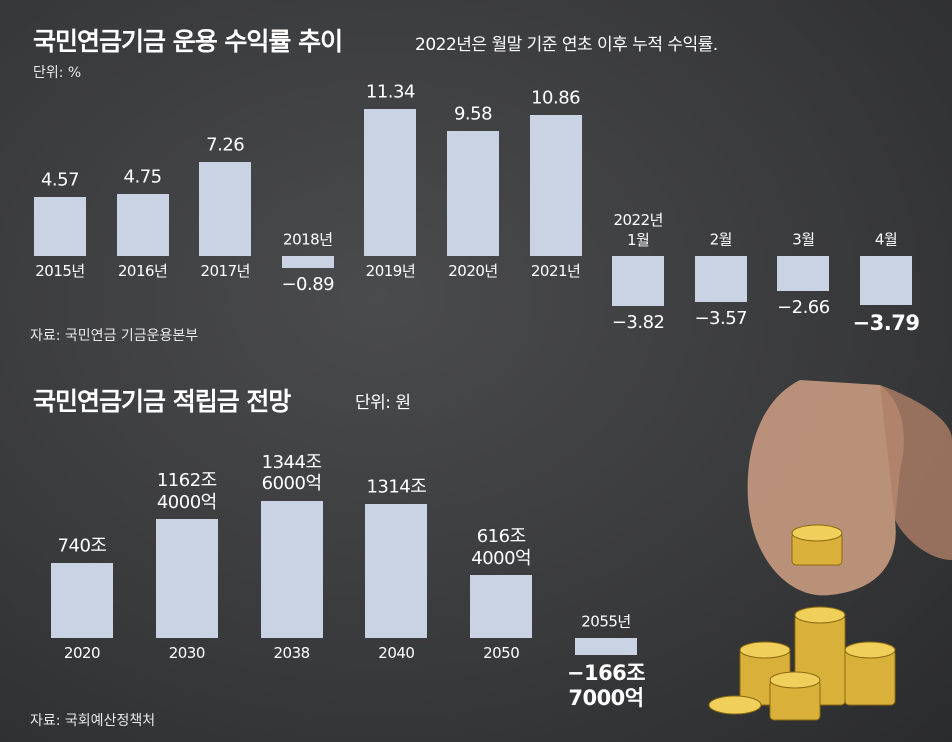 The image size is (952, 742). Describe the element at coordinates (383, 403) in the screenshot. I see `unit-label: 단위: 원` at that location.